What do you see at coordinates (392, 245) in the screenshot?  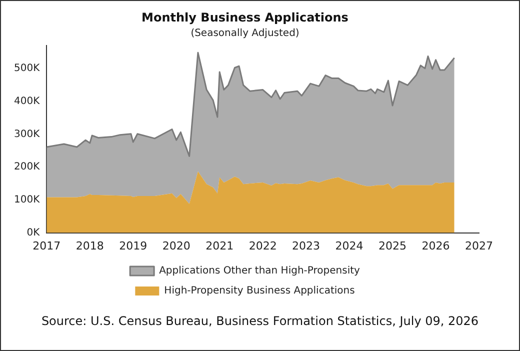 I see `x-tick-label: 2025` at bounding box center [392, 245].